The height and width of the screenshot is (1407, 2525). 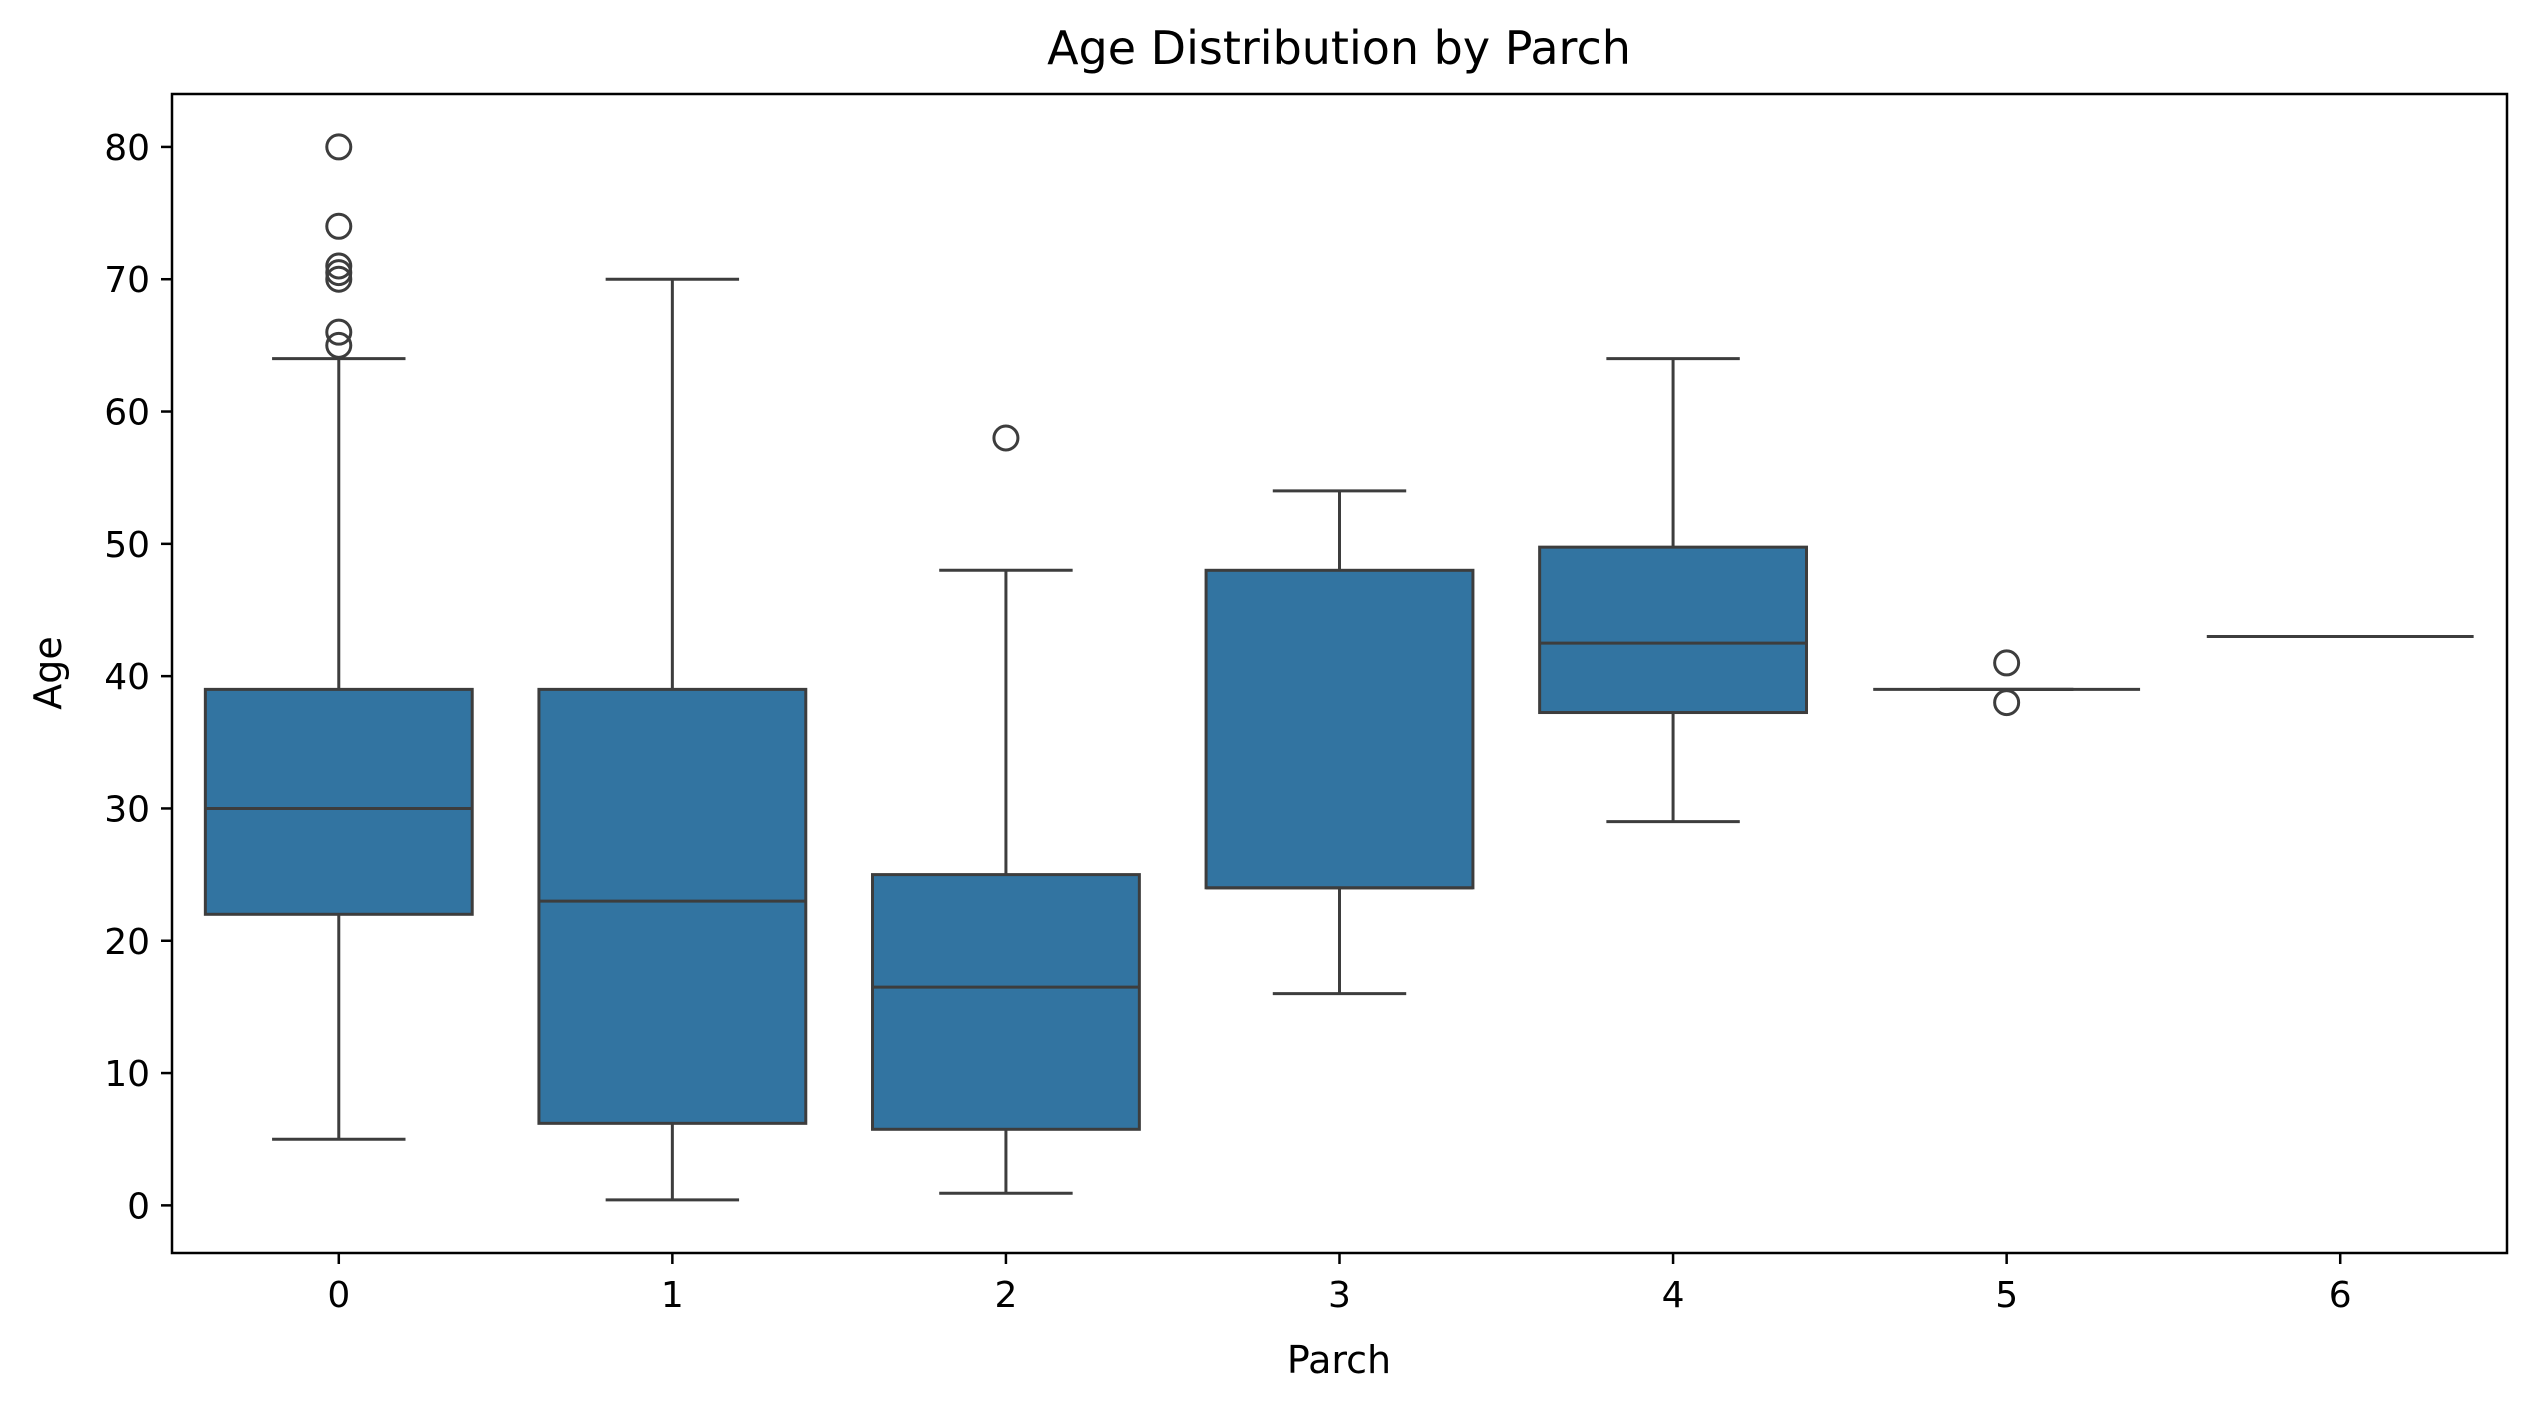 I want to click on x-tick-label: 5, so click(x=2006, y=1295).